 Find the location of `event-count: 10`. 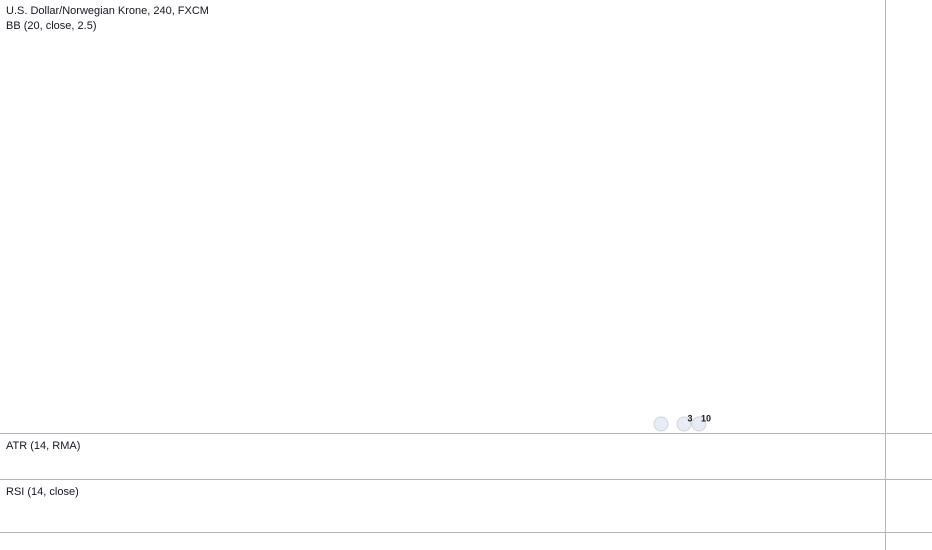

event-count: 10 is located at coordinates (706, 418).